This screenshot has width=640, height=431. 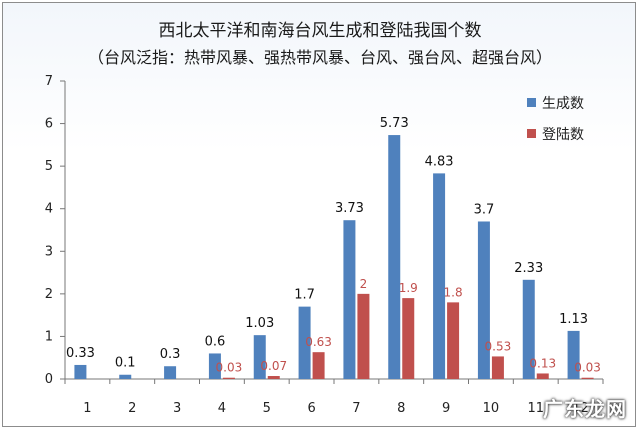 What do you see at coordinates (408, 288) in the screenshot?
I see `data-label-landed: 1.9` at bounding box center [408, 288].